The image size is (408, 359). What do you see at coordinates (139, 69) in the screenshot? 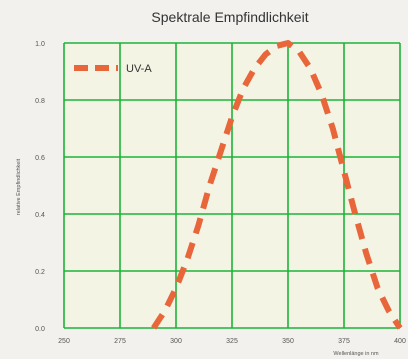
I see `legend-label-uv-a: UV-A` at bounding box center [139, 69].